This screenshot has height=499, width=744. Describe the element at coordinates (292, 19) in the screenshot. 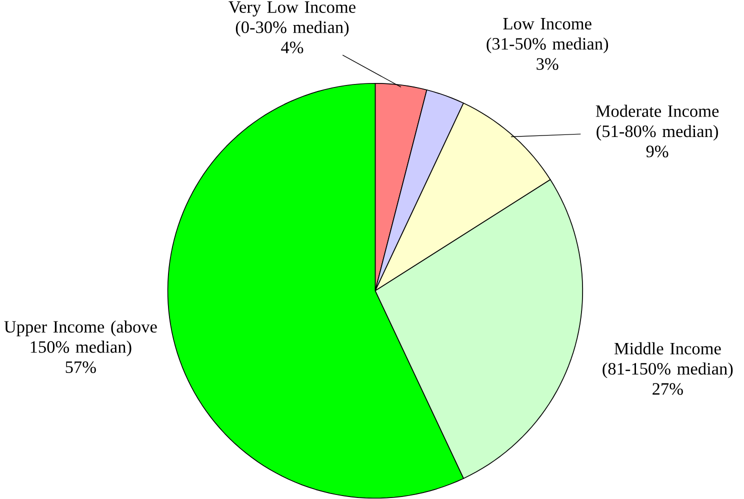

I see `slice-label: Very Low Income (0-30% median)` at that location.